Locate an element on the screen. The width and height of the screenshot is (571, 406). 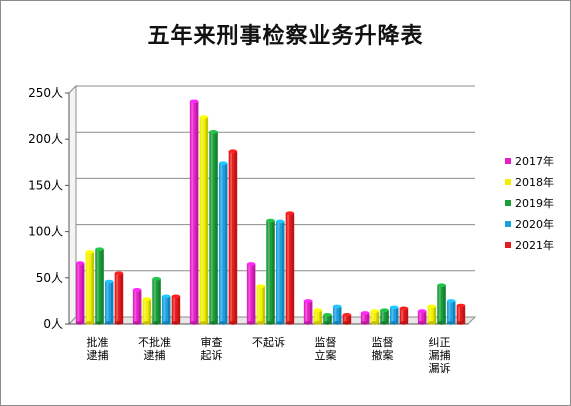
legend-item: 2017年 is located at coordinates (538, 160).